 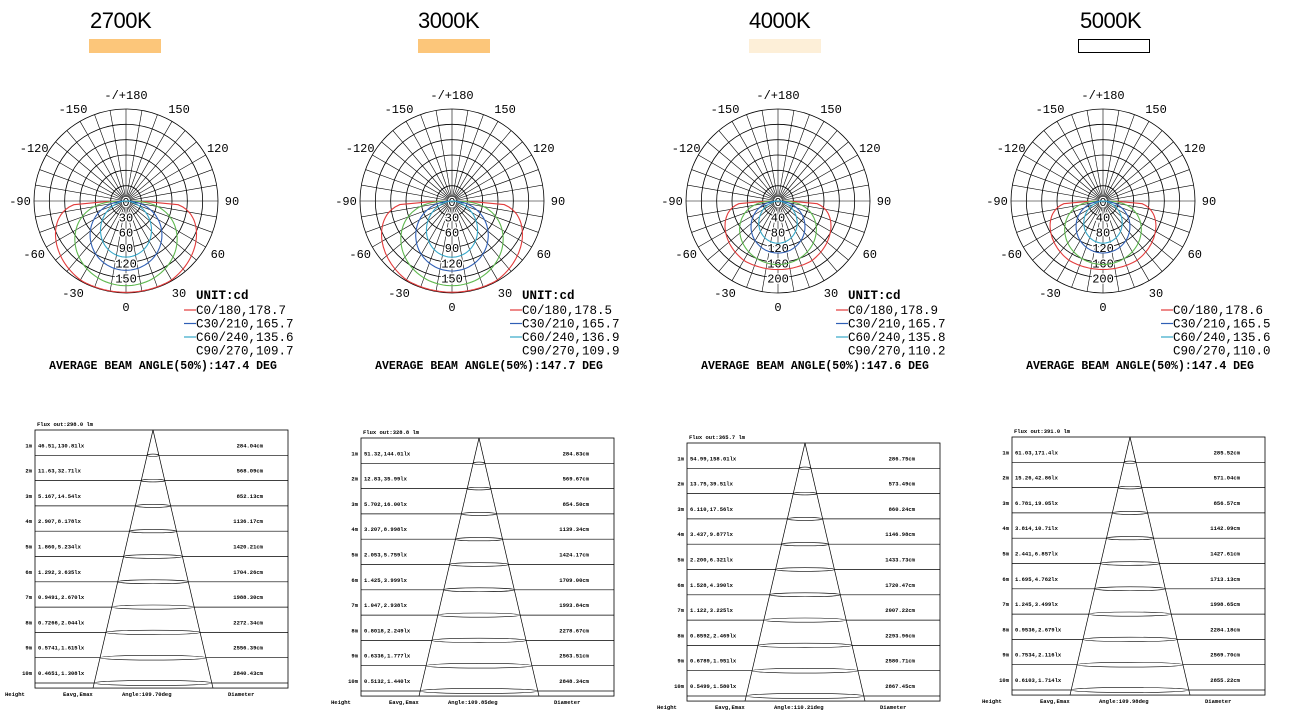 What do you see at coordinates (893, 707) in the screenshot?
I see `footer-diameter: Diameter` at bounding box center [893, 707].